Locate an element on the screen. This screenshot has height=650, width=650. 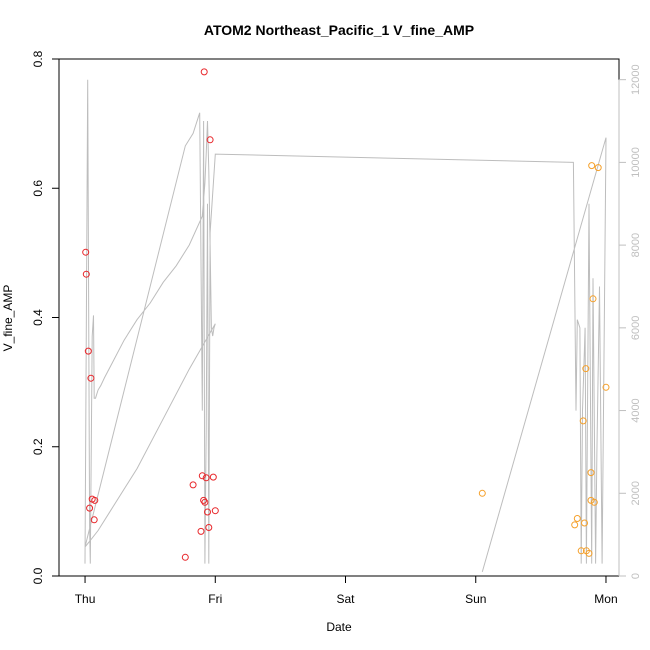
y-tick-label: 0.0 is located at coordinates (38, 575).